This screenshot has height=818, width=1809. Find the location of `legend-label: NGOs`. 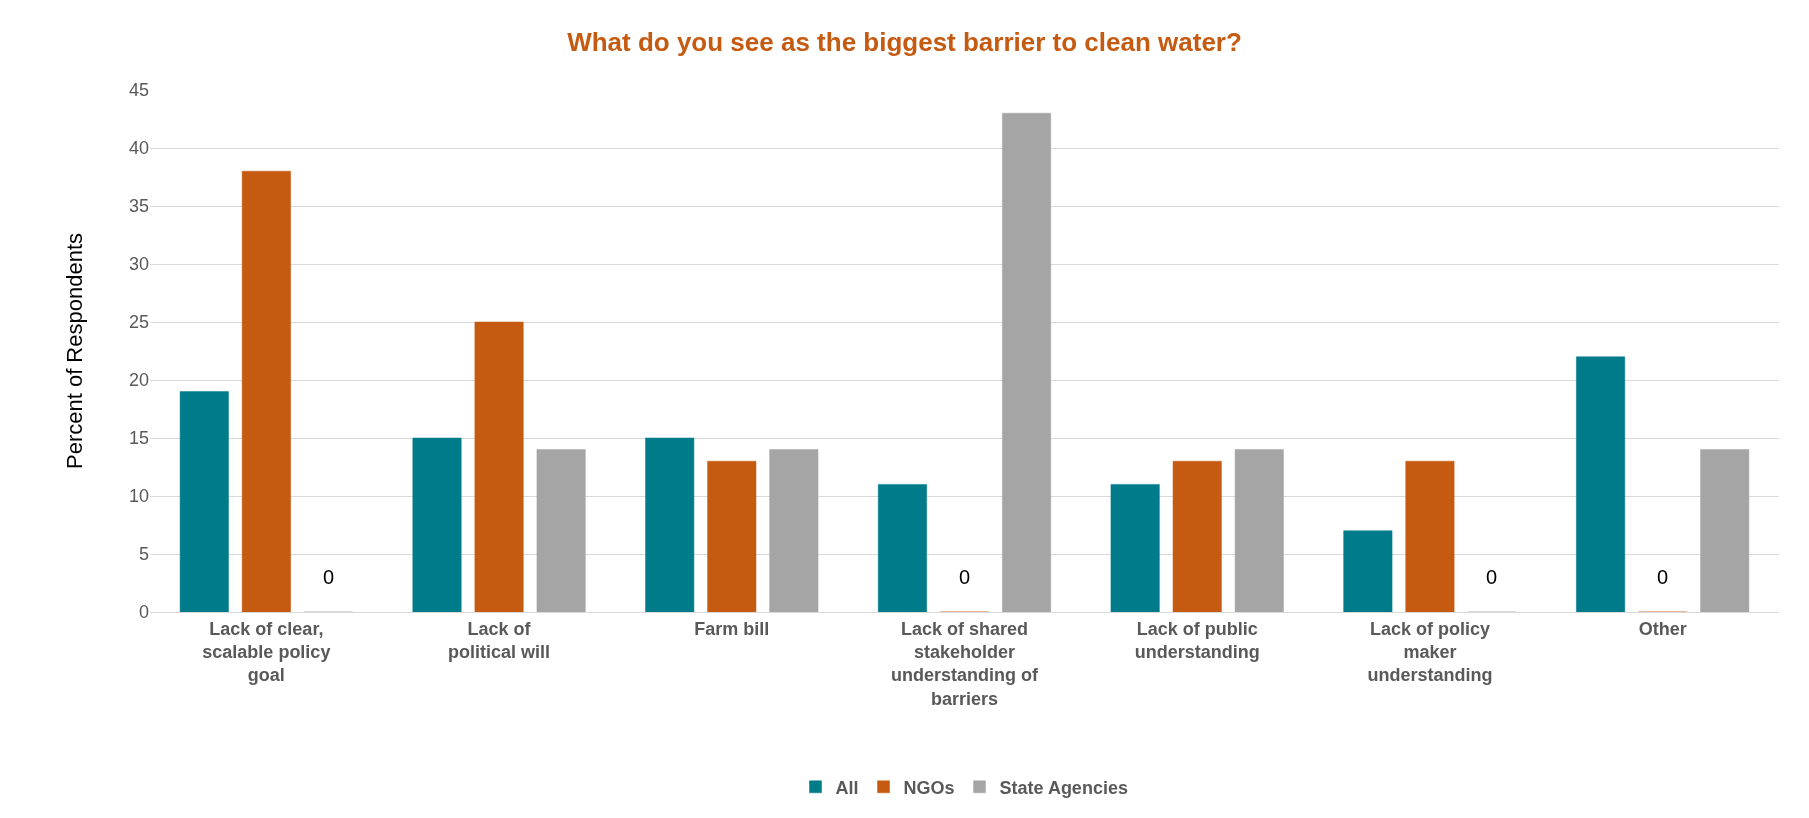

legend-label: NGOs is located at coordinates (929, 787).